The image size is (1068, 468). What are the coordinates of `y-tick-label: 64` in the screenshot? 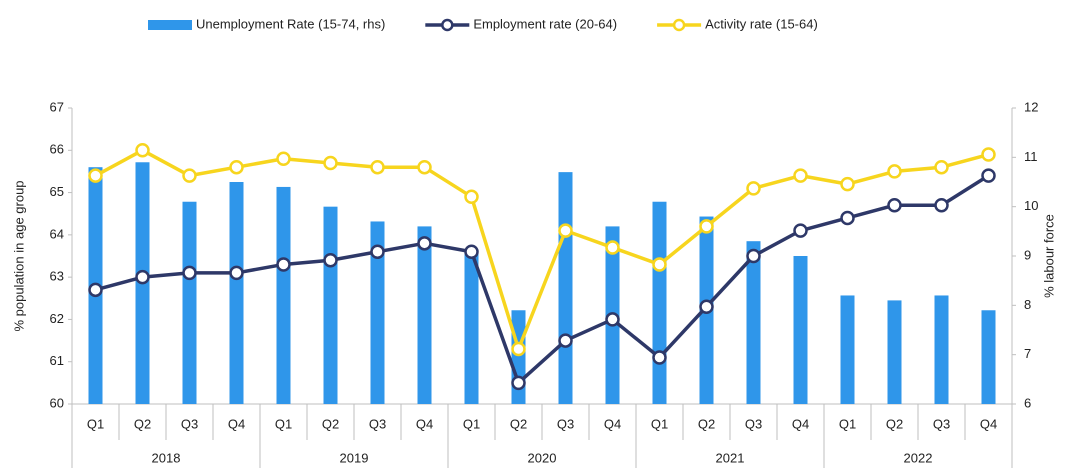 It's located at (57, 233).